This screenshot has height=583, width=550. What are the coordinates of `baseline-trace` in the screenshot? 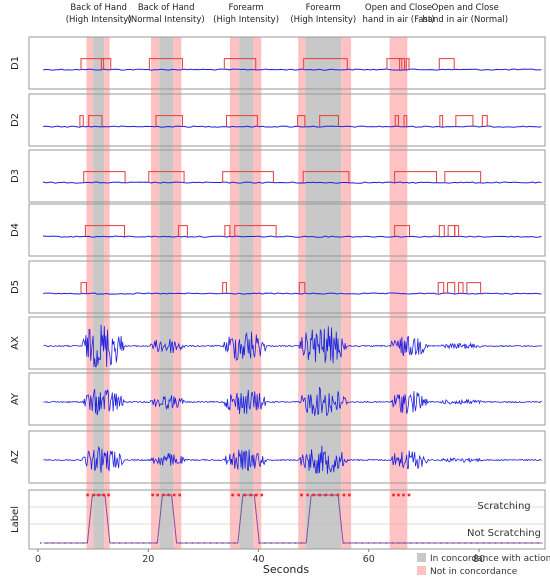 It's located at (292, 69).